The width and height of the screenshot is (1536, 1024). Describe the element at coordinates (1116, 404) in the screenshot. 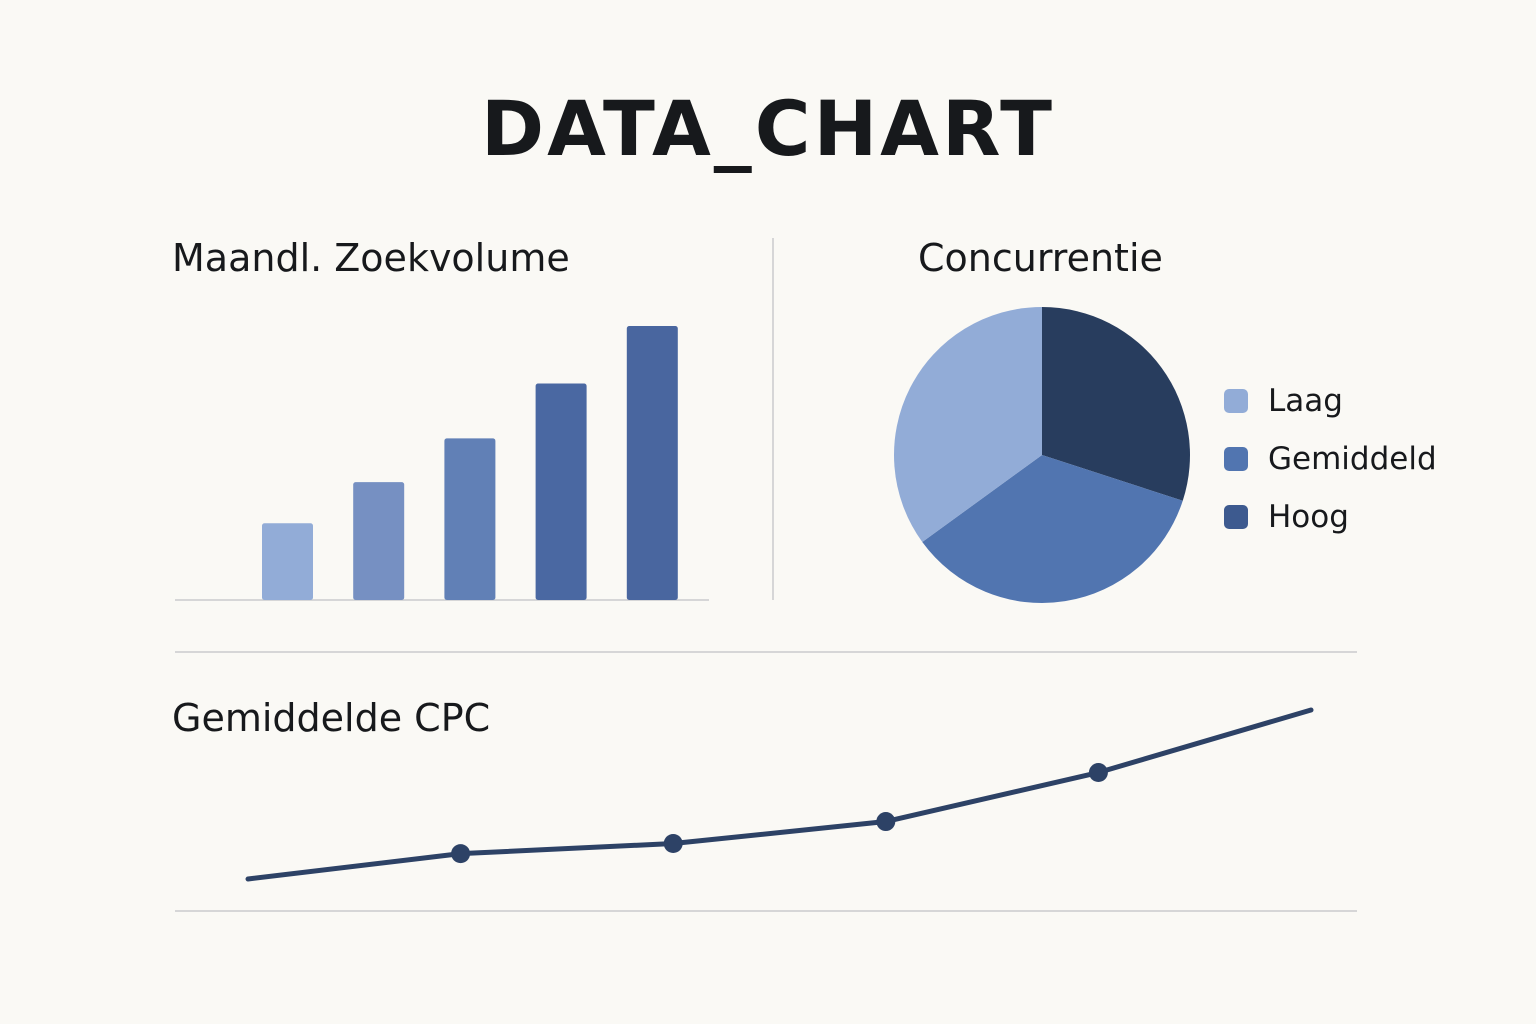

I see `pie-slice-hoog` at that location.